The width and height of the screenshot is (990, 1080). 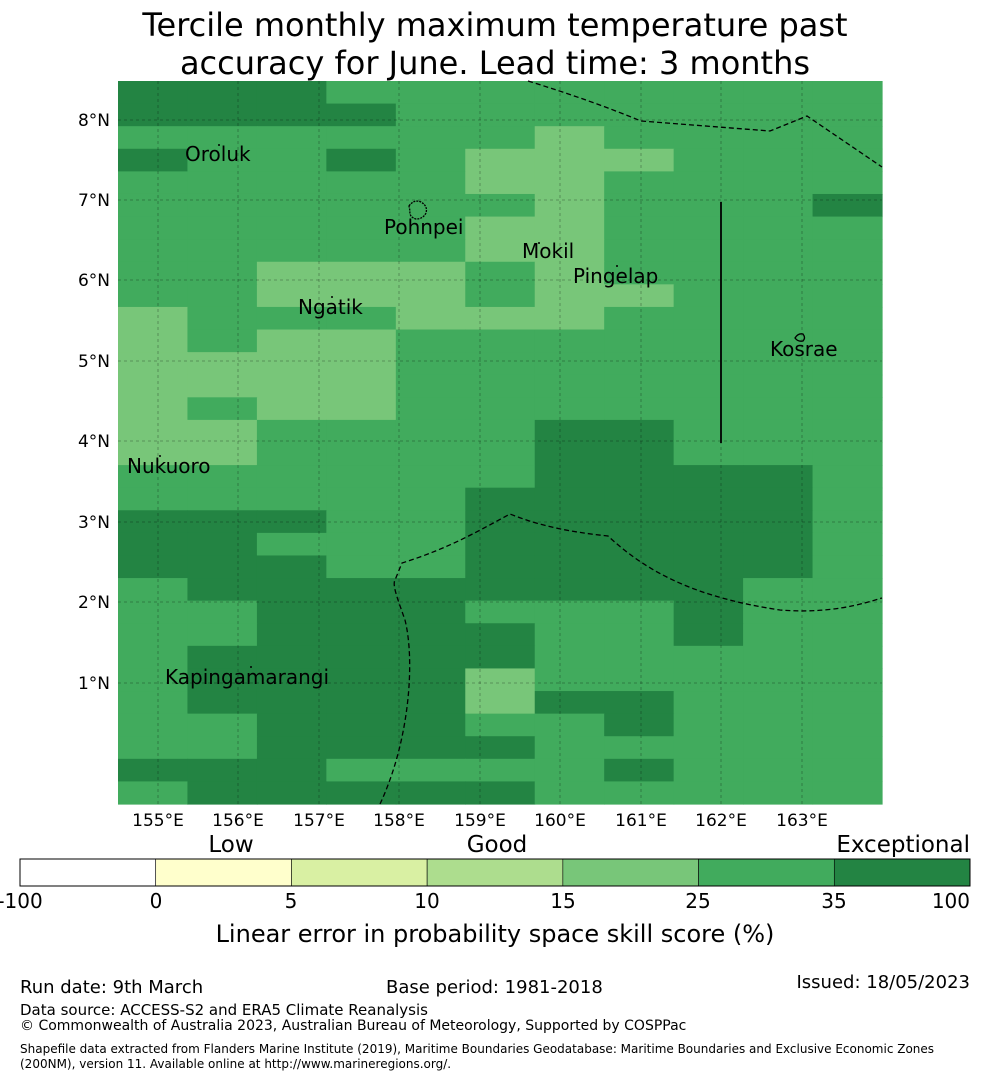 What do you see at coordinates (833, 901) in the screenshot?
I see `colorbar-tick-35: 35` at bounding box center [833, 901].